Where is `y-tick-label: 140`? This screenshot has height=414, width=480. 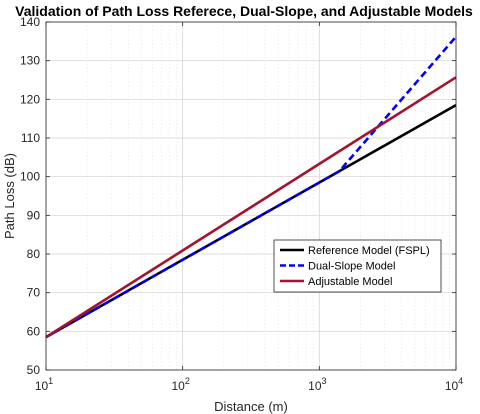 y-tick-label: 140 is located at coordinates (30, 22).